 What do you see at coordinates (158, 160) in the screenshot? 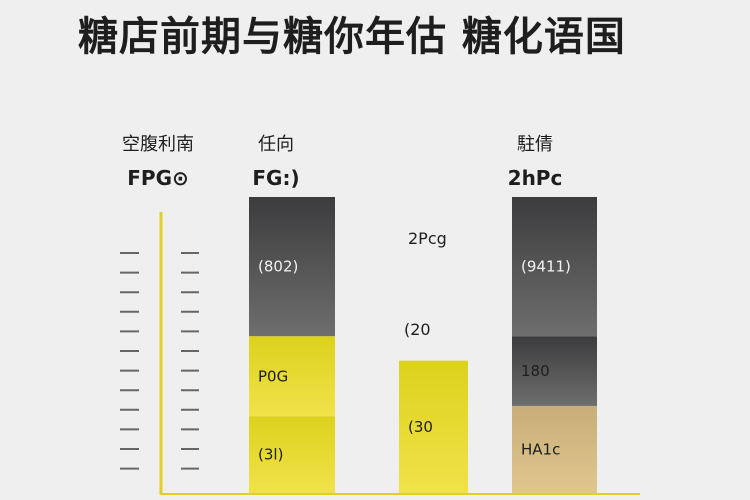
I see `header-fpg: 空腹利南 FPG⊙` at bounding box center [158, 160].